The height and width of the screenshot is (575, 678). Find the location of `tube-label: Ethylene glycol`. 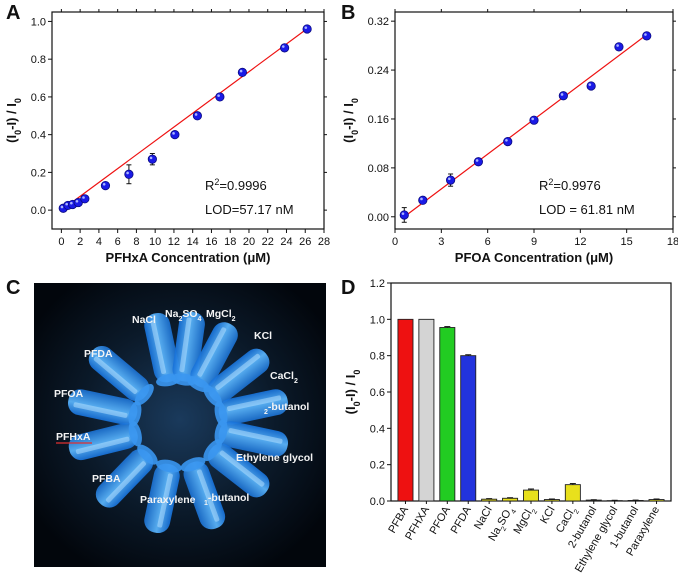

tube-label: Ethylene glycol is located at coordinates (274, 458).